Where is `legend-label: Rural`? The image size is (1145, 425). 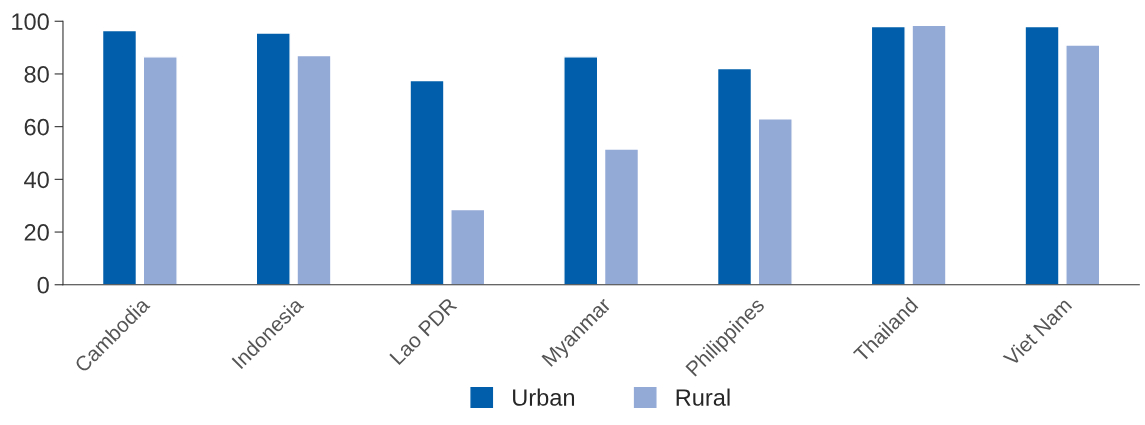
legend-label: Rural is located at coordinates (703, 397).